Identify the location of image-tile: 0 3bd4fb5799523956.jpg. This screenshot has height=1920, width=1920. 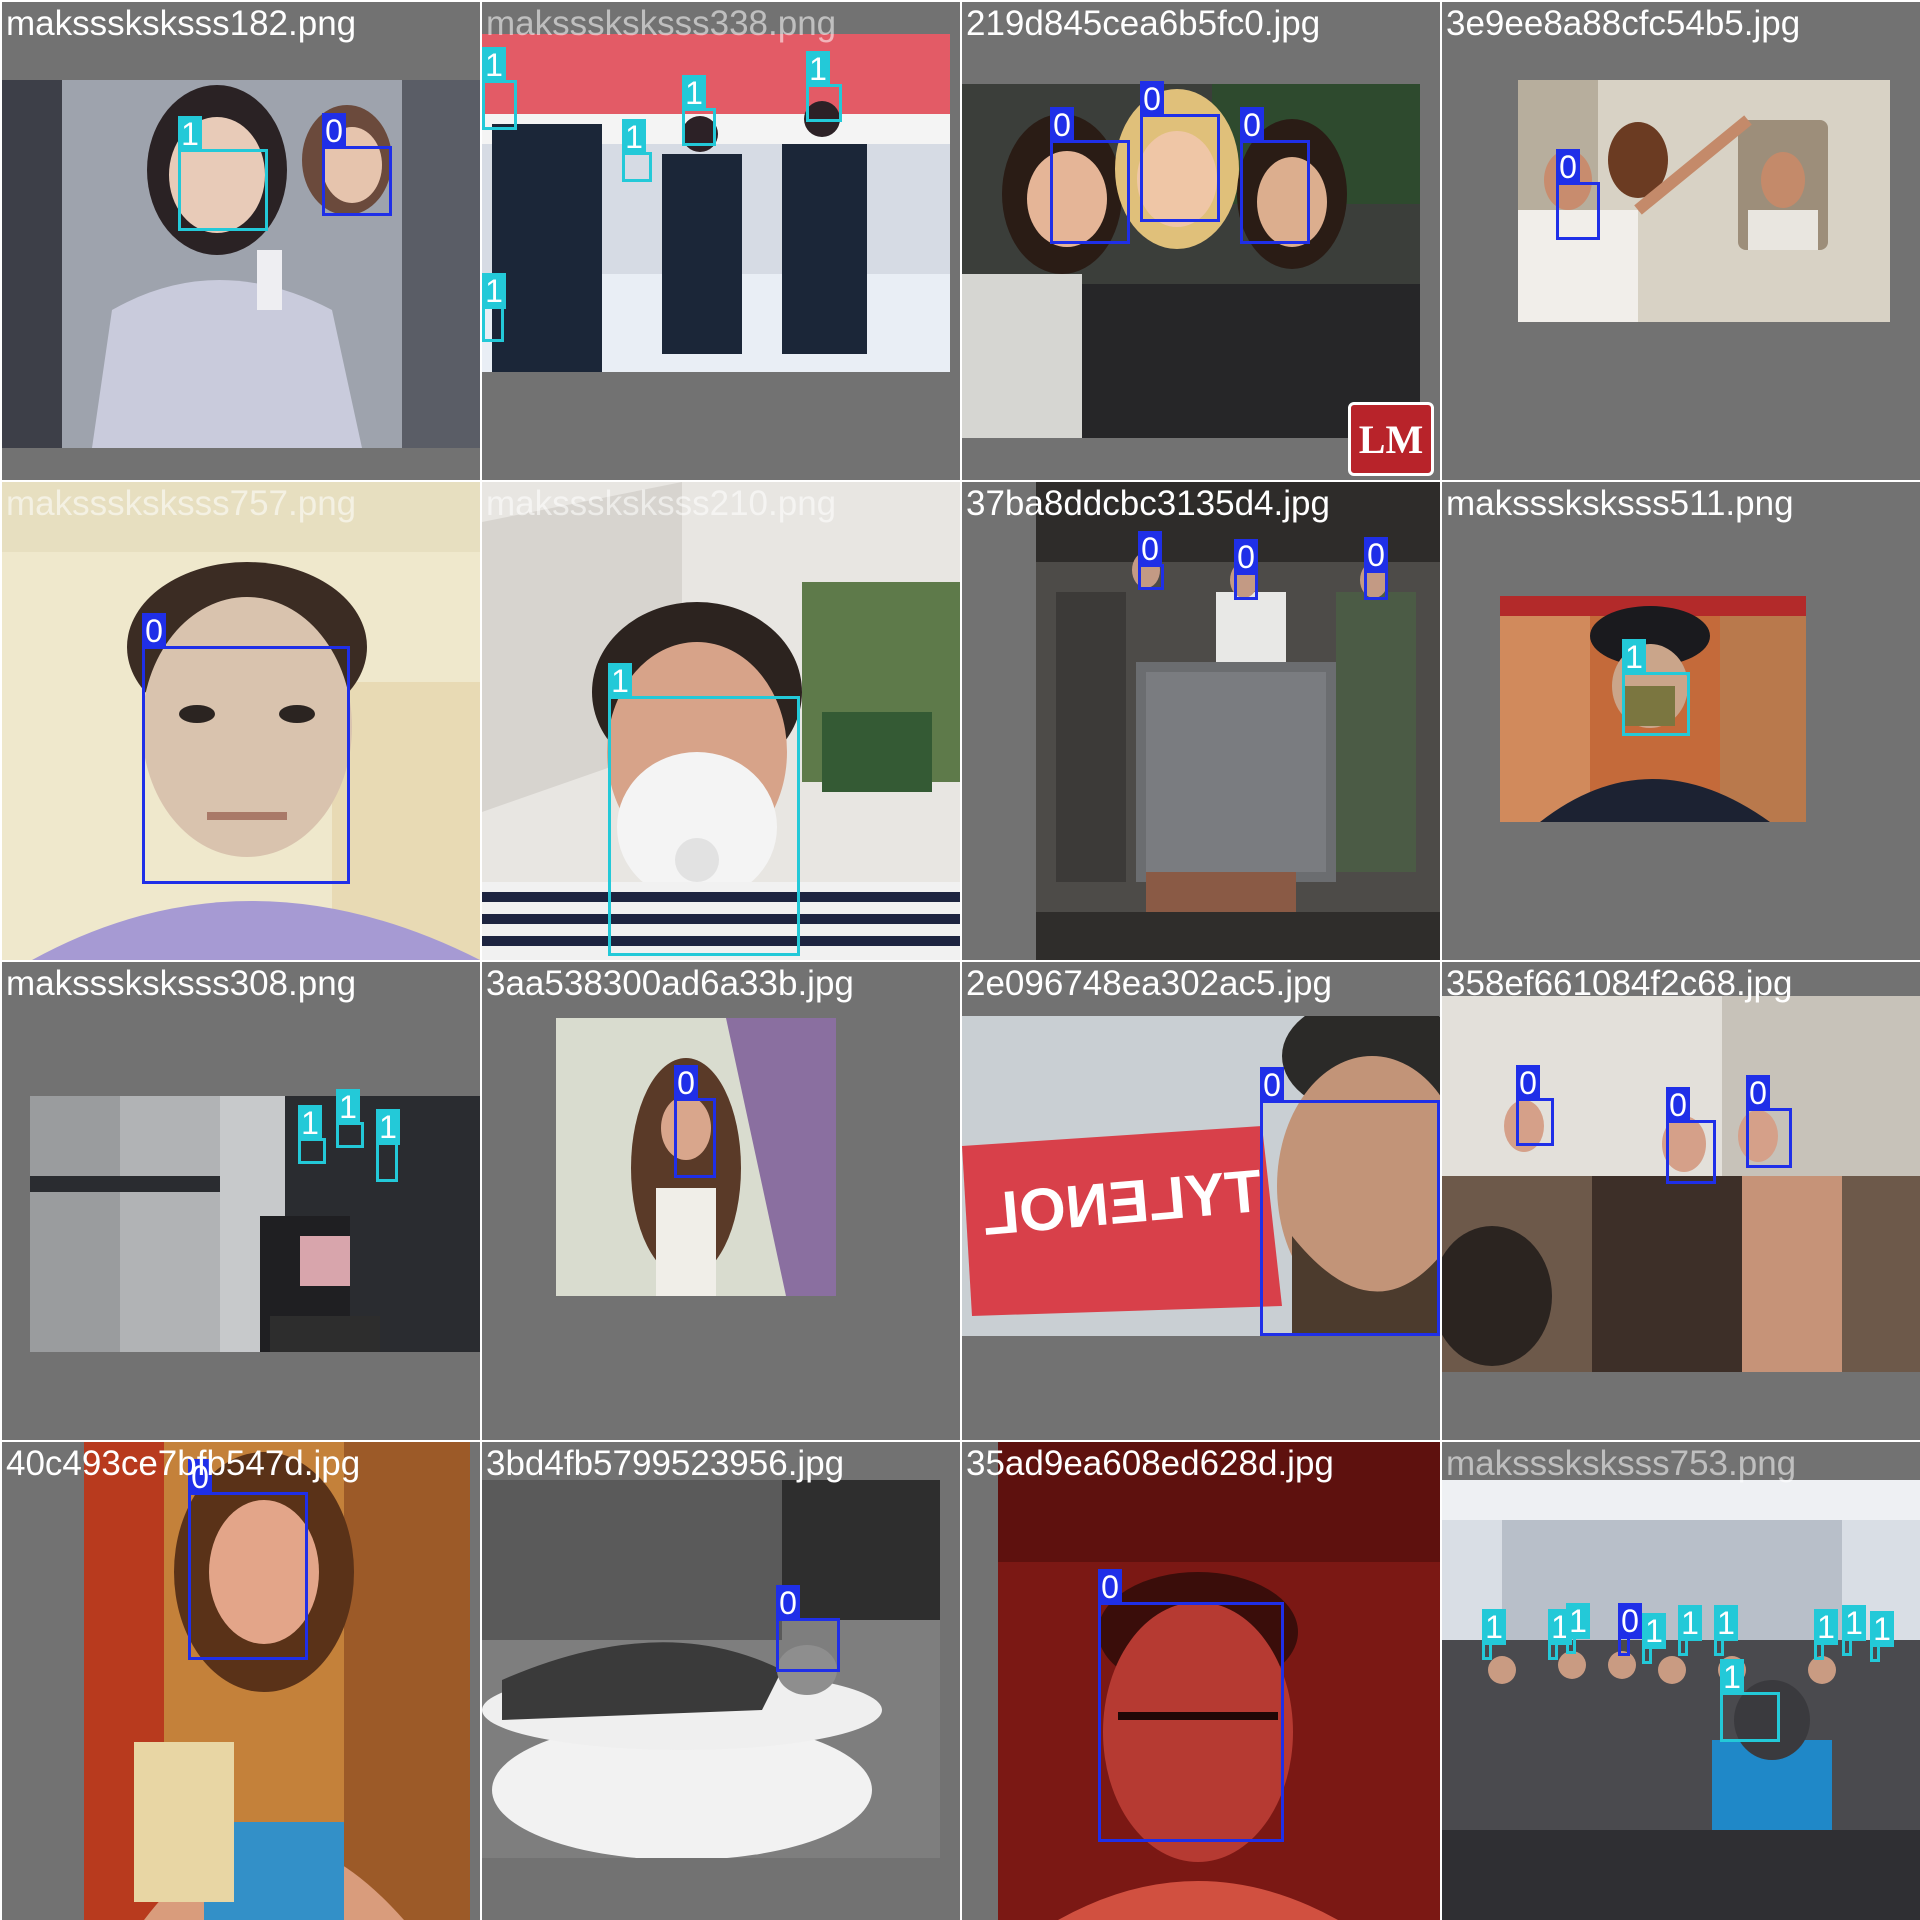
(721, 1681).